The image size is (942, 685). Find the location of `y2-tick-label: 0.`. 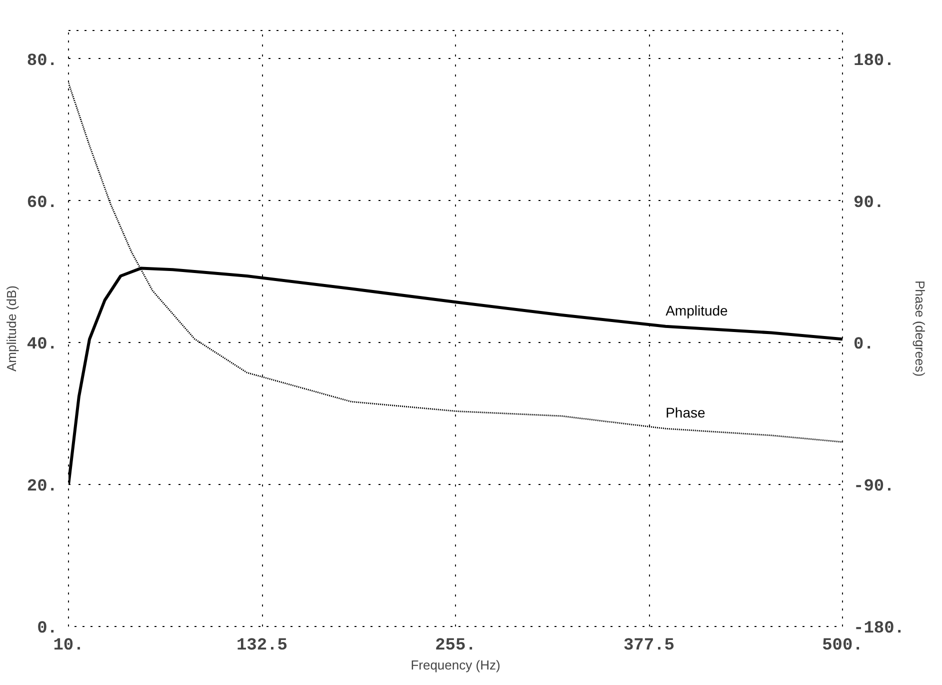

y2-tick-label: 0. is located at coordinates (864, 345).